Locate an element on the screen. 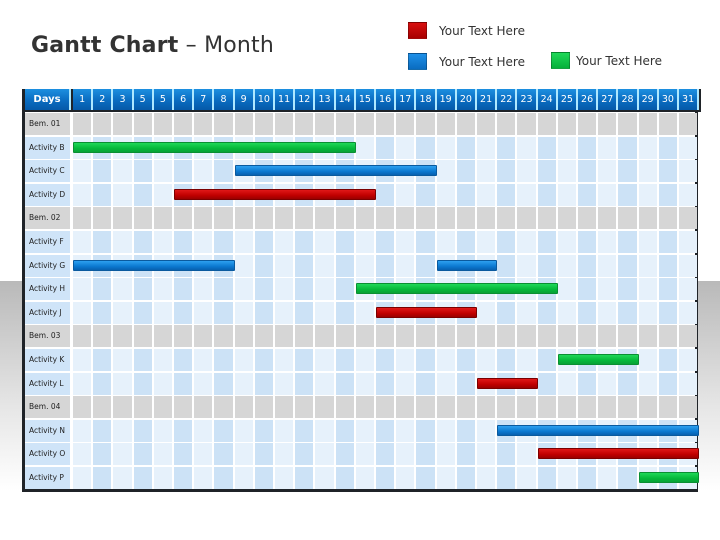 The width and height of the screenshot is (720, 540). header-day-27: 27 is located at coordinates (608, 99).